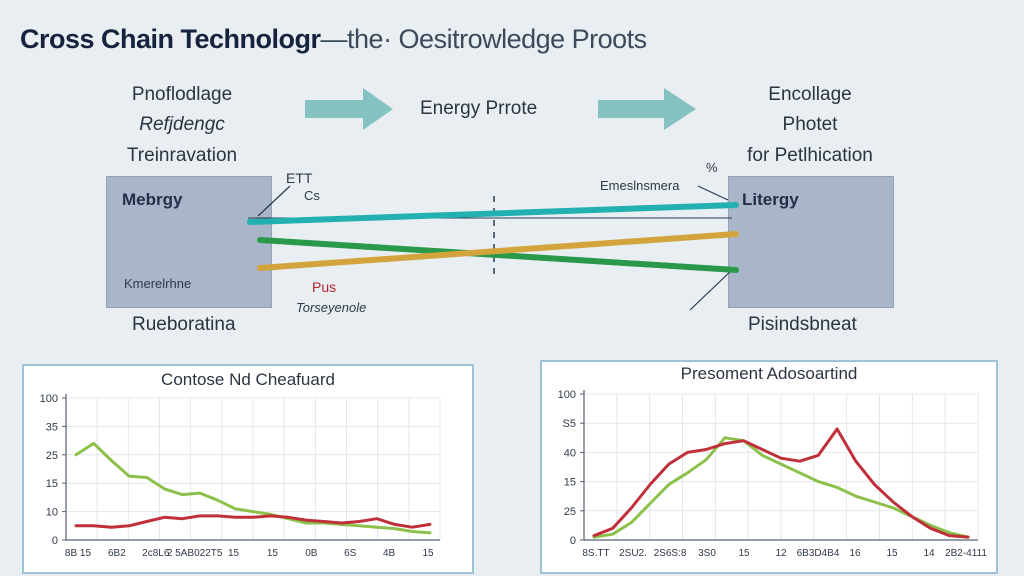 This screenshot has height=576, width=1024. I want to click on right-caption: Pisindsbneat, so click(802, 324).